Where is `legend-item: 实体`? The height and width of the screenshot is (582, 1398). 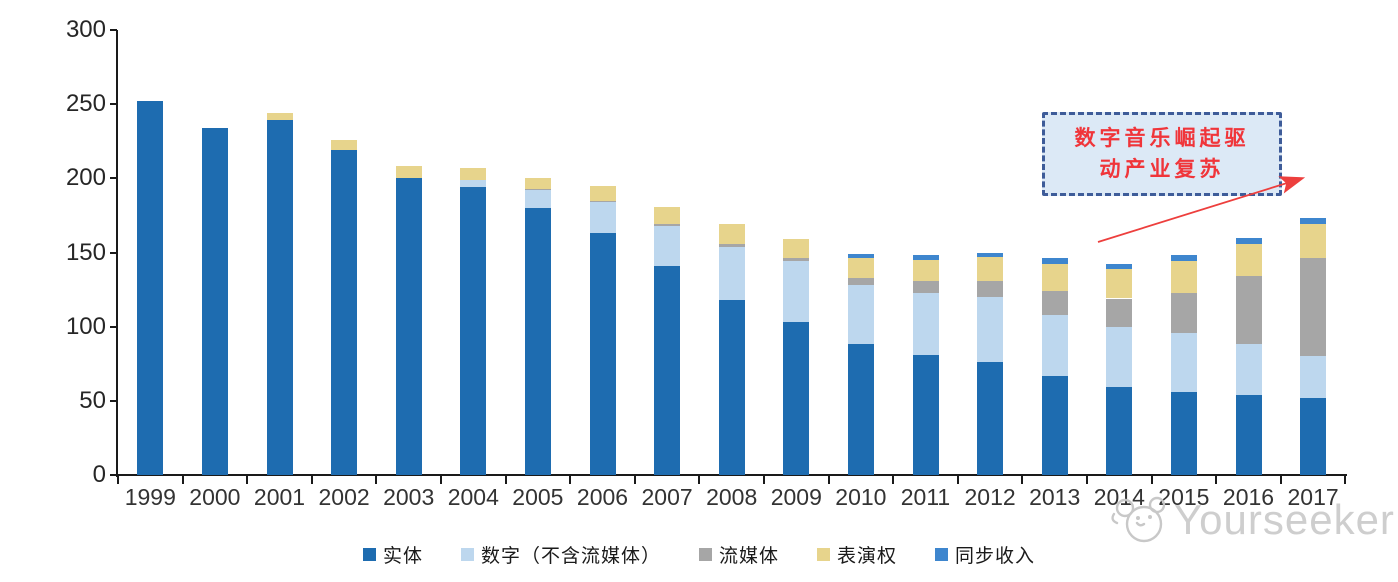 legend-item: 实体 is located at coordinates (392, 554).